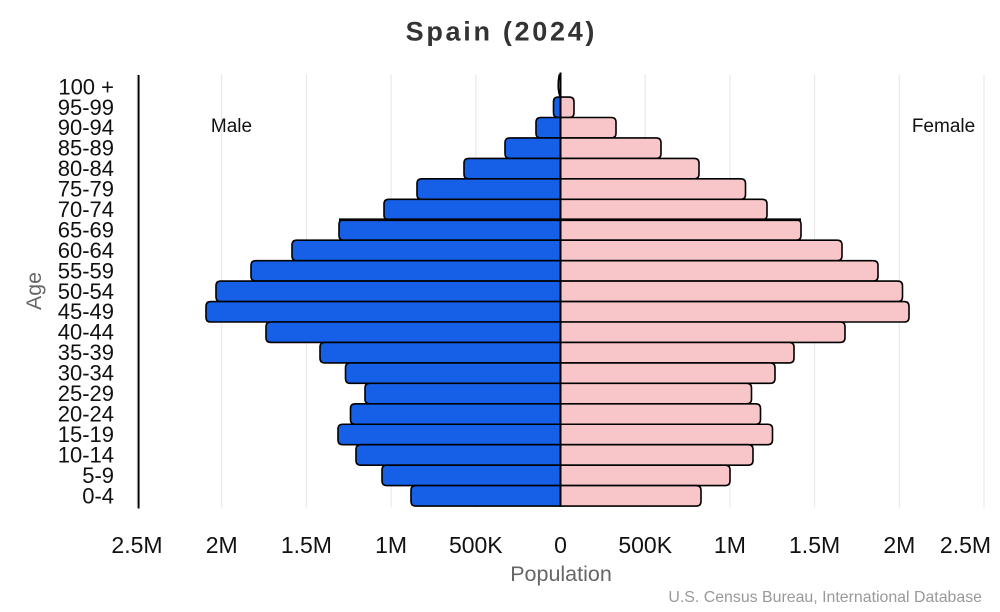 Image resolution: width=1000 pixels, height=612 pixels. What do you see at coordinates (86, 414) in the screenshot?
I see `svg-text: 20-24` at bounding box center [86, 414].